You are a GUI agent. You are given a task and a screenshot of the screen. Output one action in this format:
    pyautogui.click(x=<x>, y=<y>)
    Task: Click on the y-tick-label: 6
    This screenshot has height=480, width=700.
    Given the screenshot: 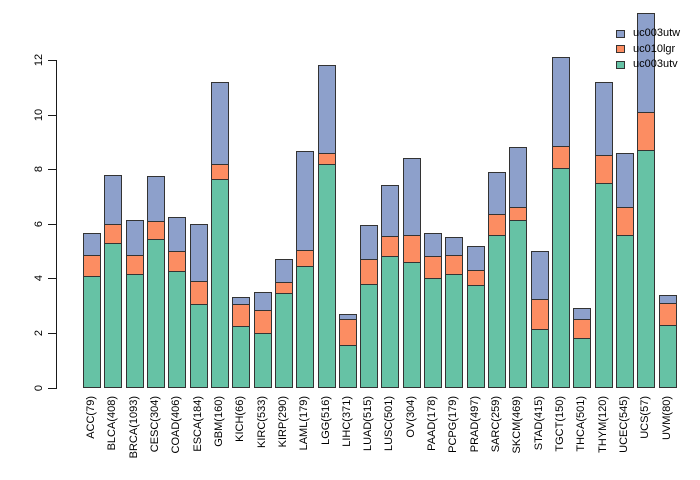 What is the action you would take?
    pyautogui.click(x=39, y=224)
    